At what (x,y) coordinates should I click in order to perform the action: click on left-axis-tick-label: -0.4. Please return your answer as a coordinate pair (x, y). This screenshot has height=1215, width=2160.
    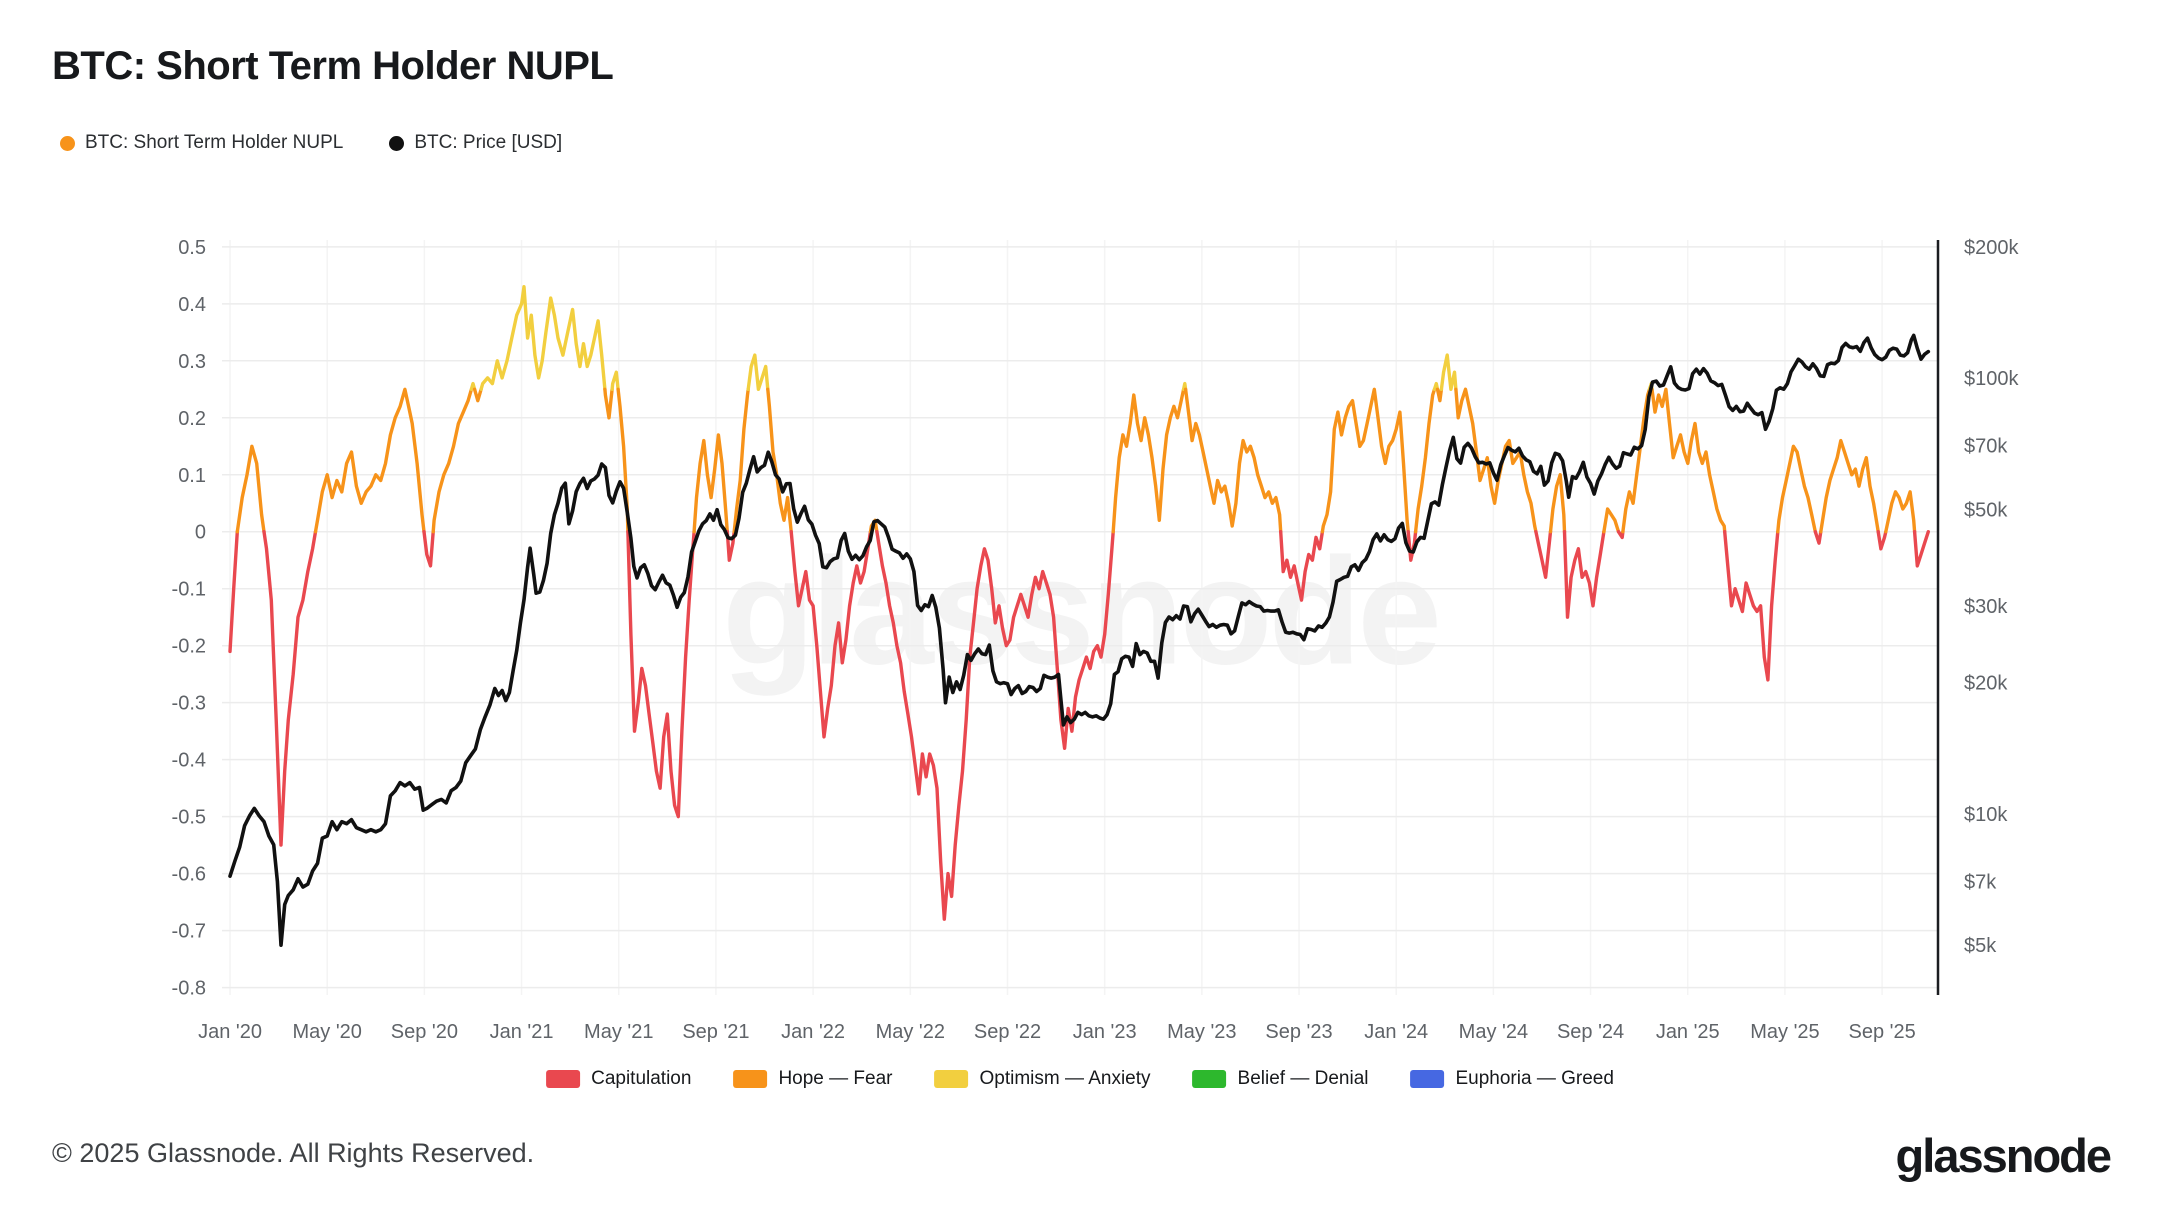
    Looking at the image, I should click on (189, 761).